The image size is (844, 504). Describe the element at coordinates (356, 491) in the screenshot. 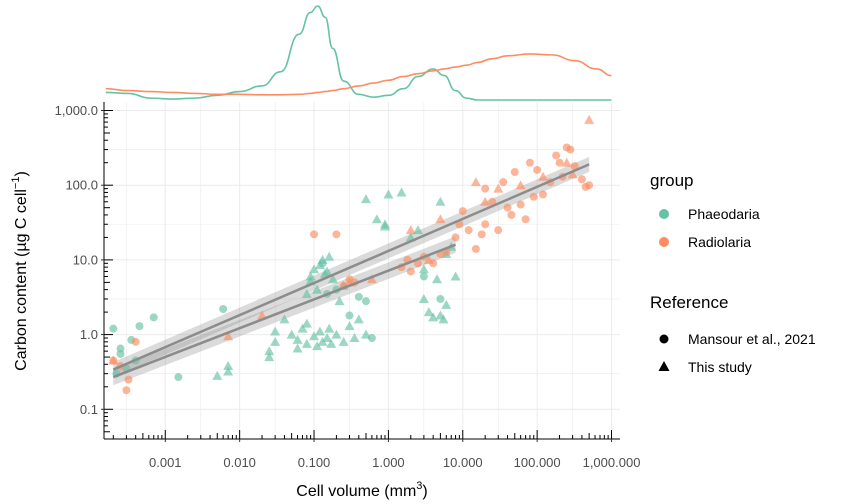

I see `x-axis-title-text: Cell volume (mm` at that location.